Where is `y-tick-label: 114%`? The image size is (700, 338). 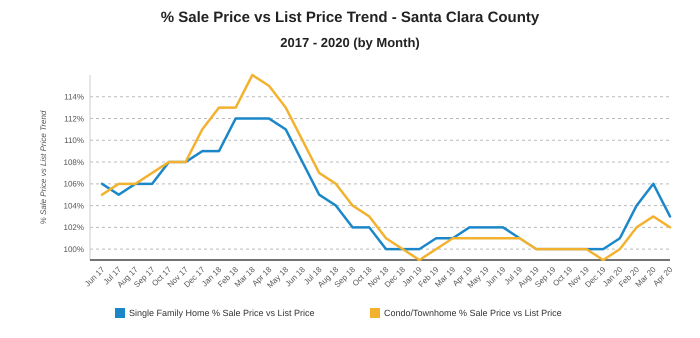
y-tick-label: 114% is located at coordinates (74, 97).